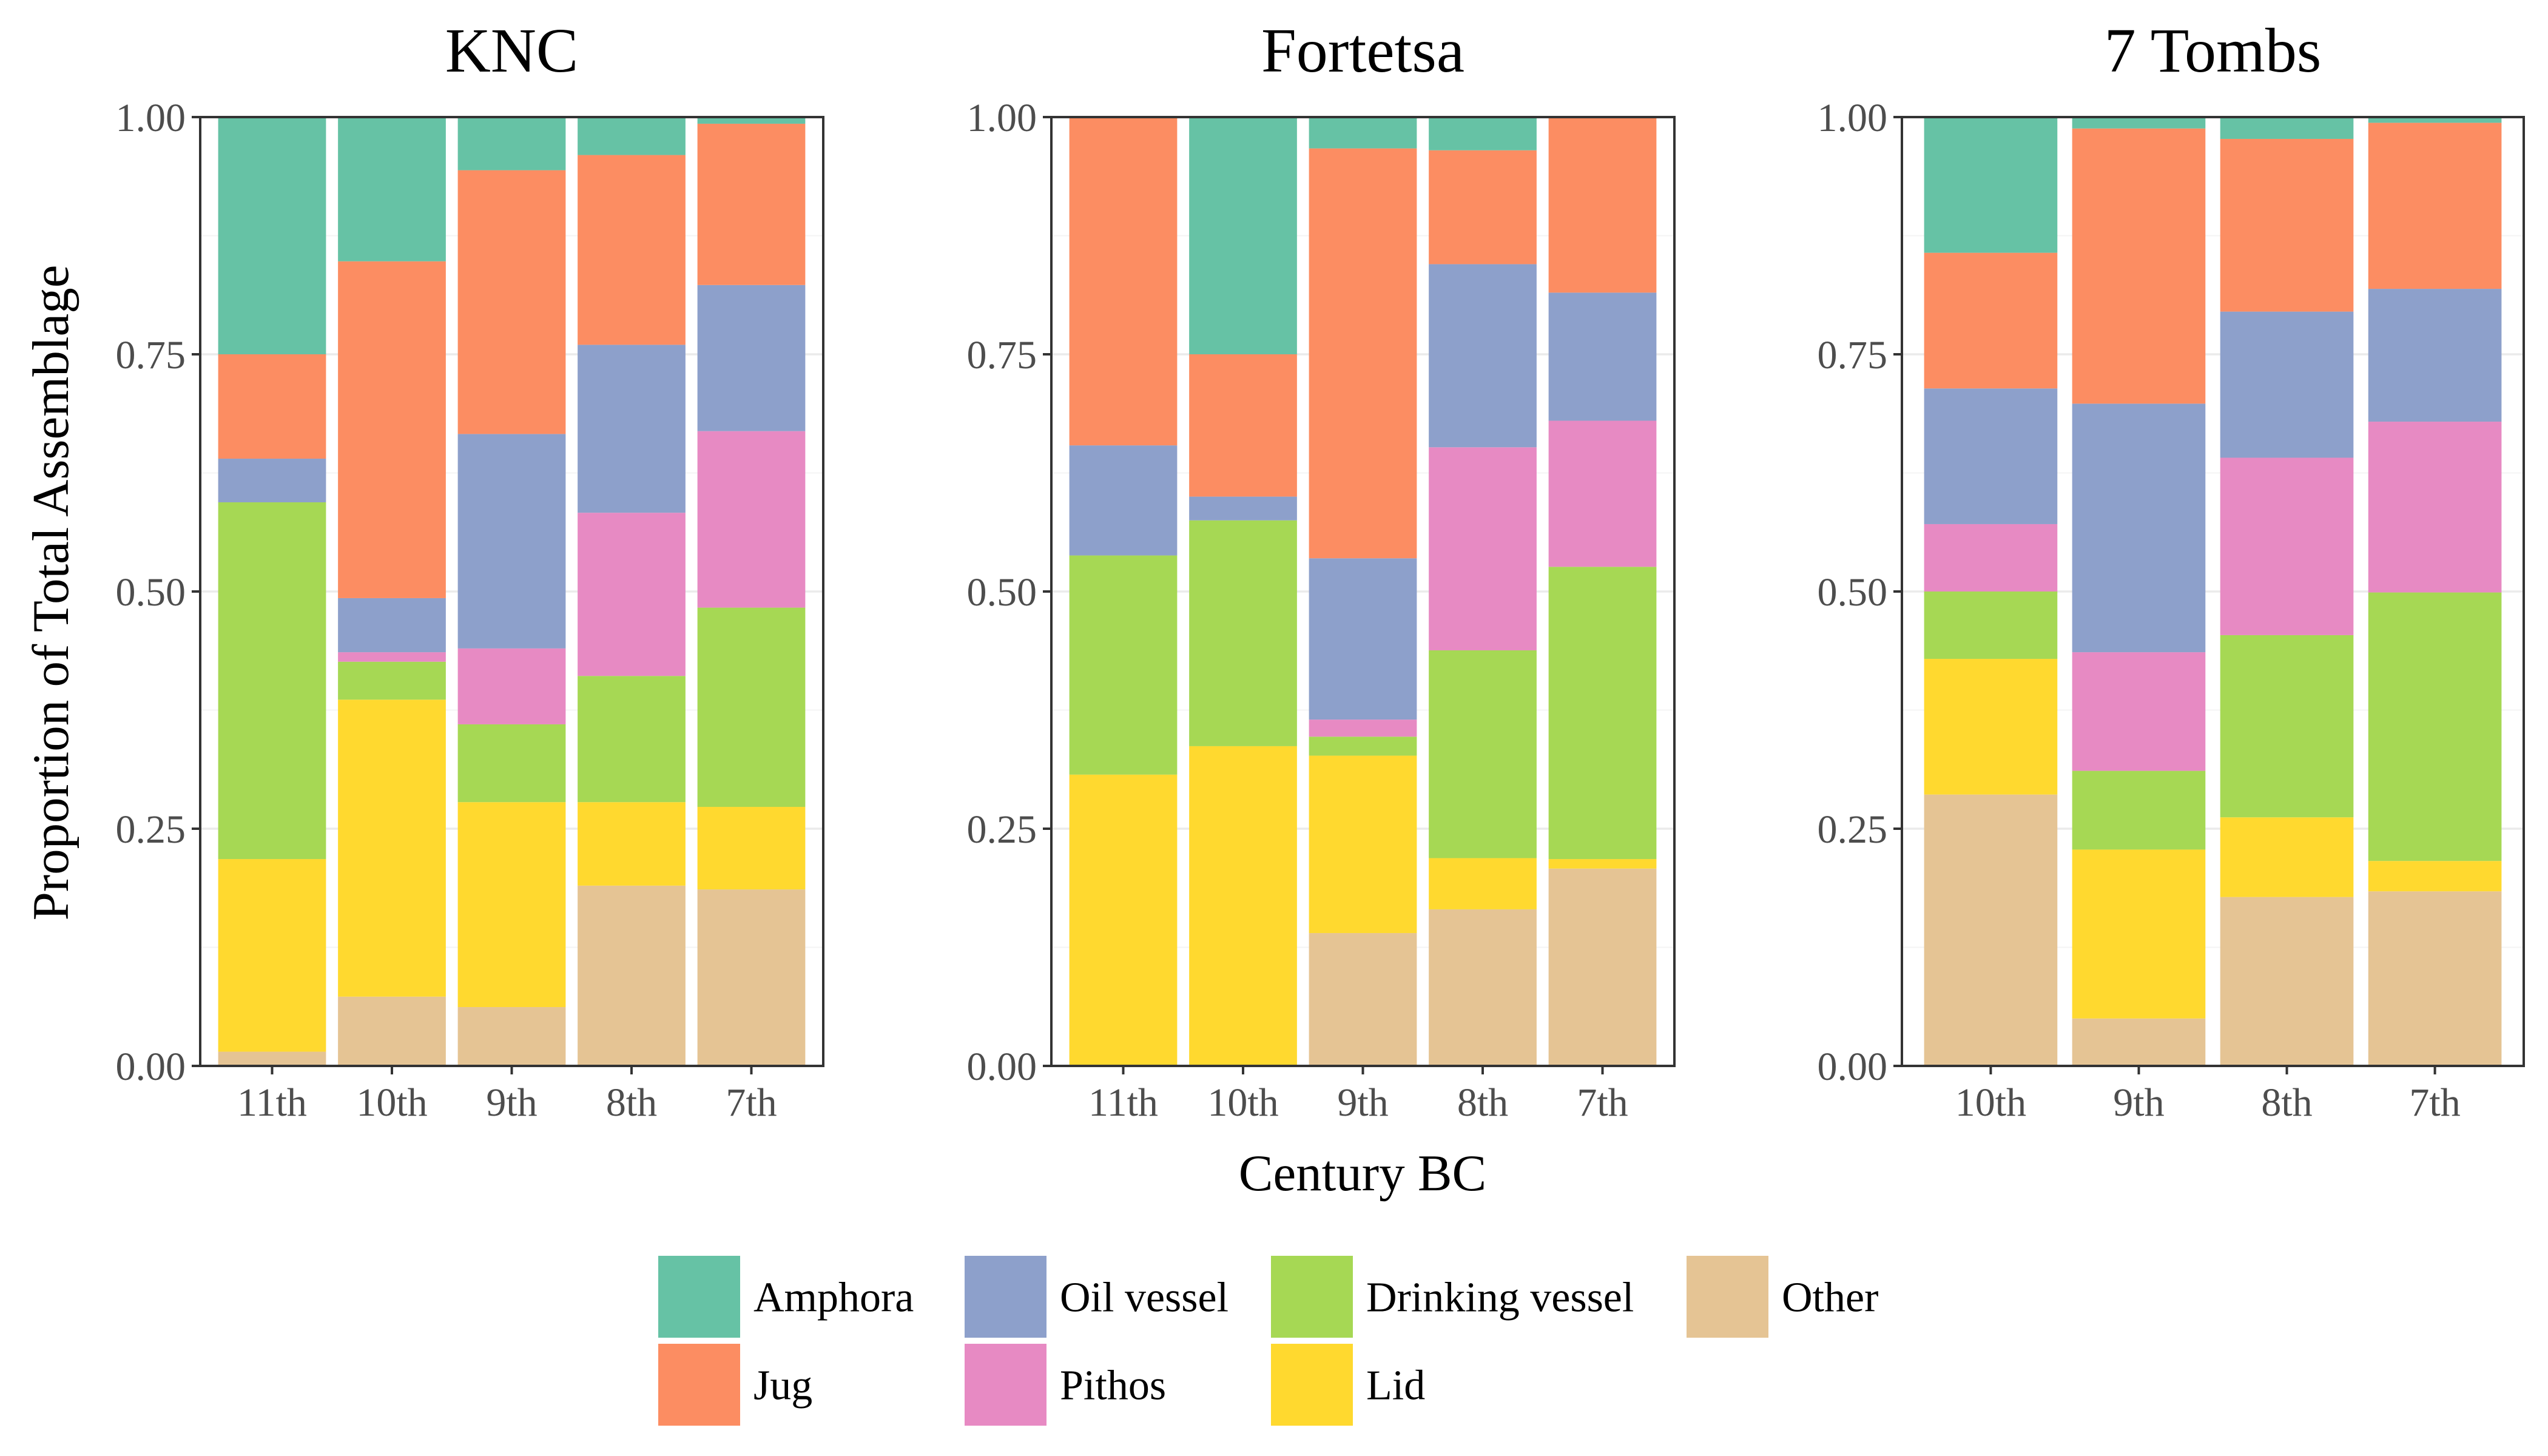 The image size is (2548, 1456). What do you see at coordinates (272, 1102) in the screenshot?
I see `x-tick-label: 11th` at bounding box center [272, 1102].